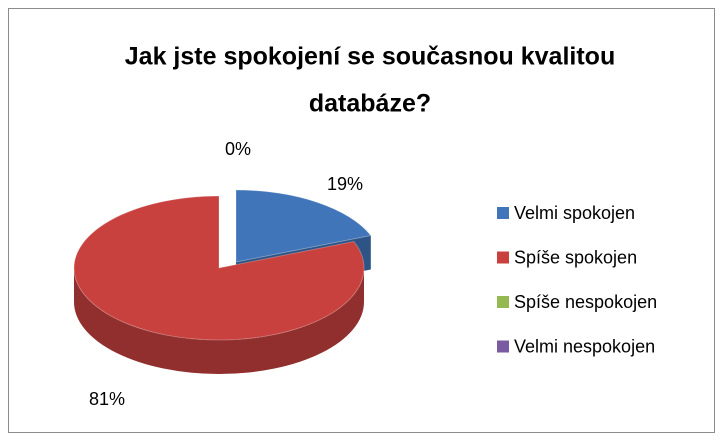 The image size is (718, 435). What do you see at coordinates (238, 149) in the screenshot?
I see `data-label: 0%` at bounding box center [238, 149].